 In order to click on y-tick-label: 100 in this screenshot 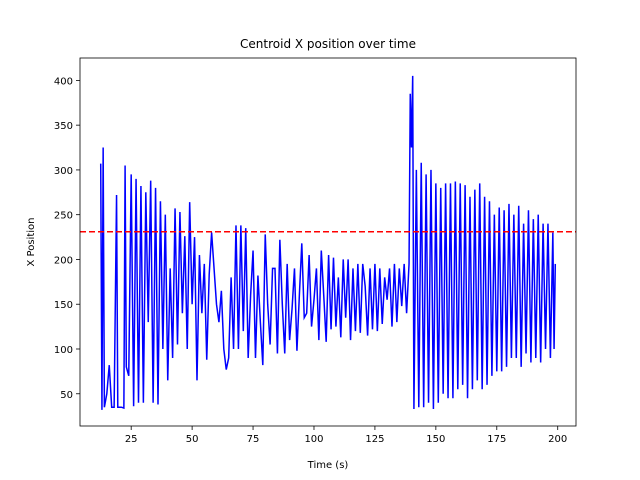, I will do `click(63, 350)`.